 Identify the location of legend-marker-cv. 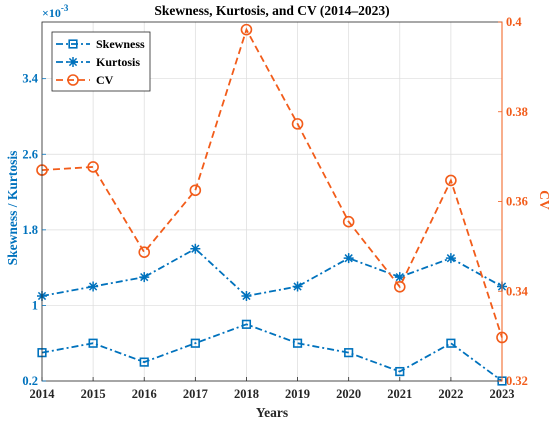
(73, 80).